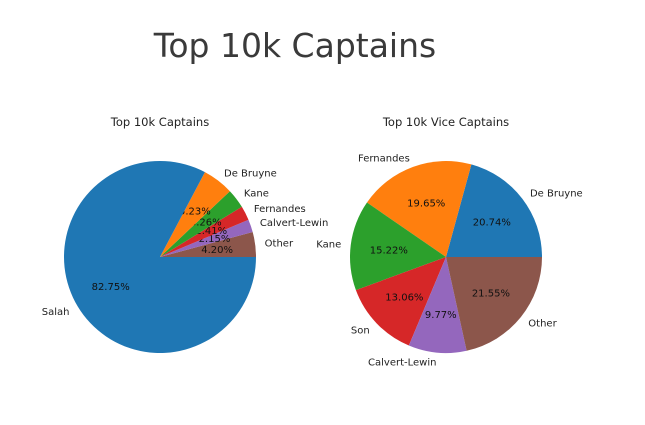  What do you see at coordinates (295, 45) in the screenshot?
I see `page-title: Top 10k Captains` at bounding box center [295, 45].